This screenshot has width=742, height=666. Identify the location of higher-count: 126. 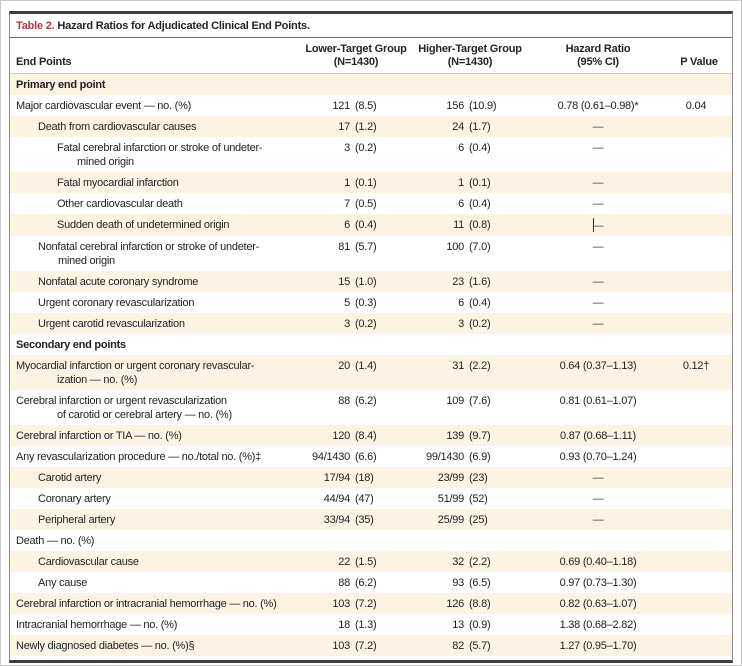
(455, 603).